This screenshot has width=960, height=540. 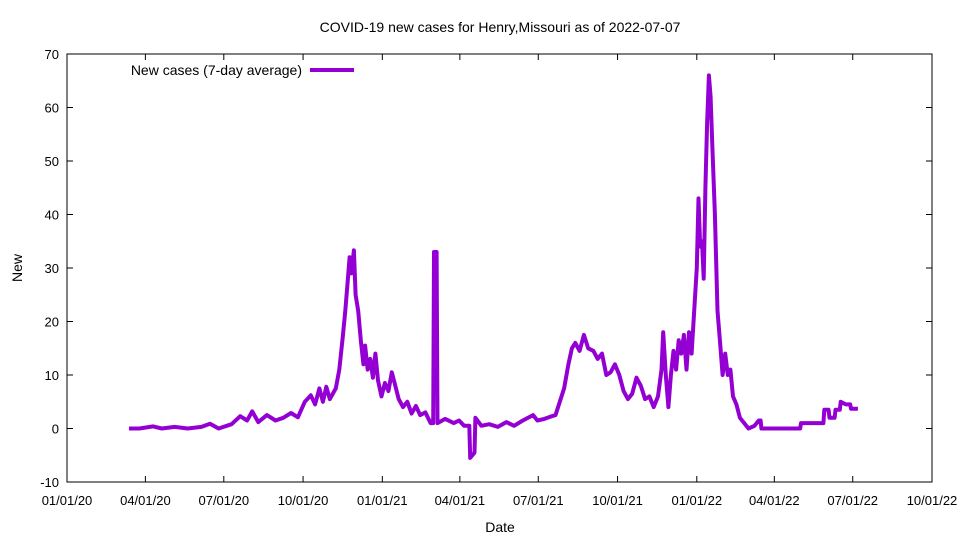 What do you see at coordinates (52, 268) in the screenshot?
I see `y-tick-label: 30` at bounding box center [52, 268].